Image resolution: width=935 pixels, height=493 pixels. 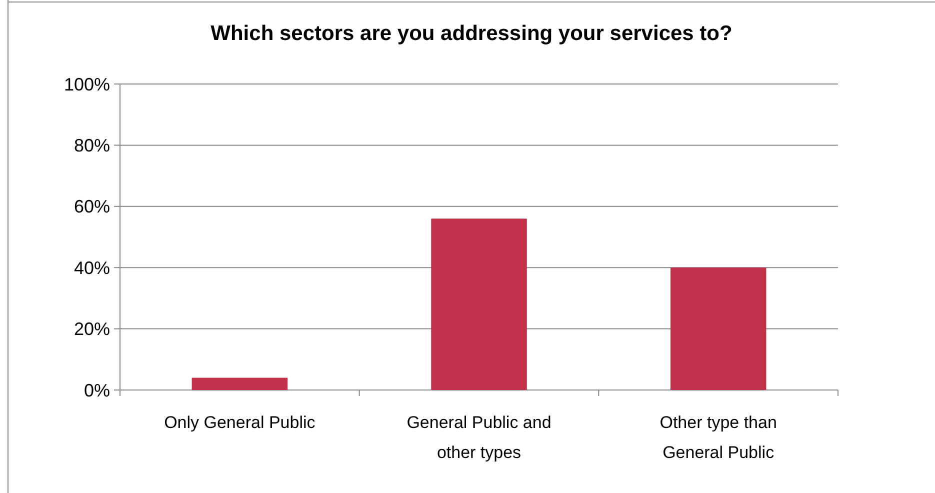 What do you see at coordinates (92, 146) in the screenshot?
I see `y-tick-label: 80%` at bounding box center [92, 146].